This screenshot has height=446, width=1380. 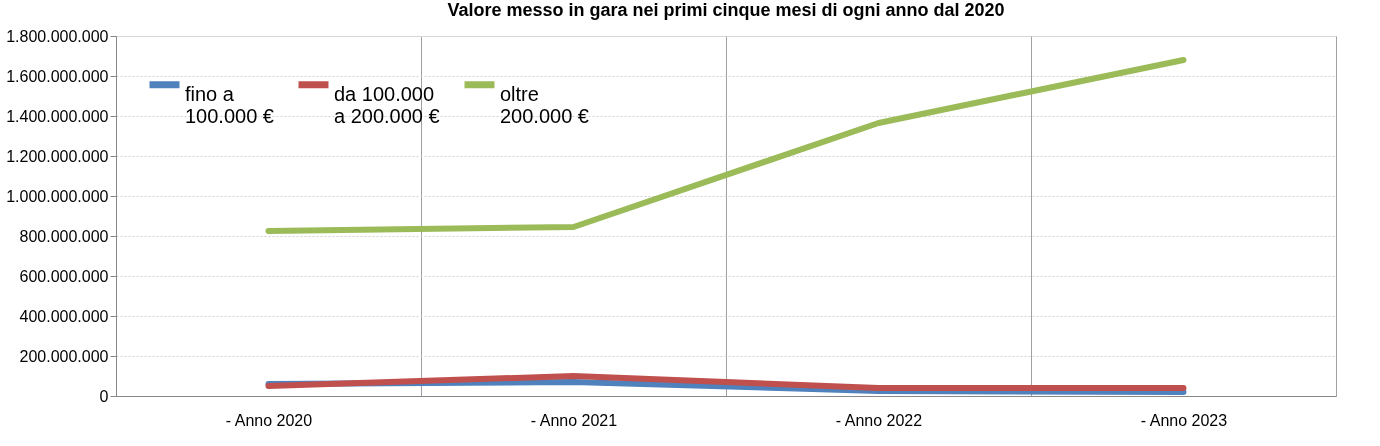 What do you see at coordinates (64, 276) in the screenshot?
I see `y-tick-label: 600.000.000` at bounding box center [64, 276].